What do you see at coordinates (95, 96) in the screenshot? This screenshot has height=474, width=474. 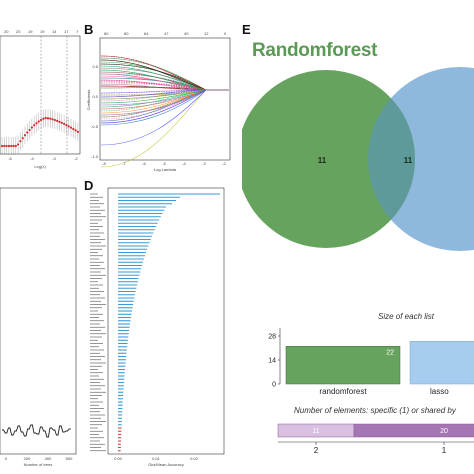 I see `panel-b-y-tick: 0.0` at bounding box center [95, 96].